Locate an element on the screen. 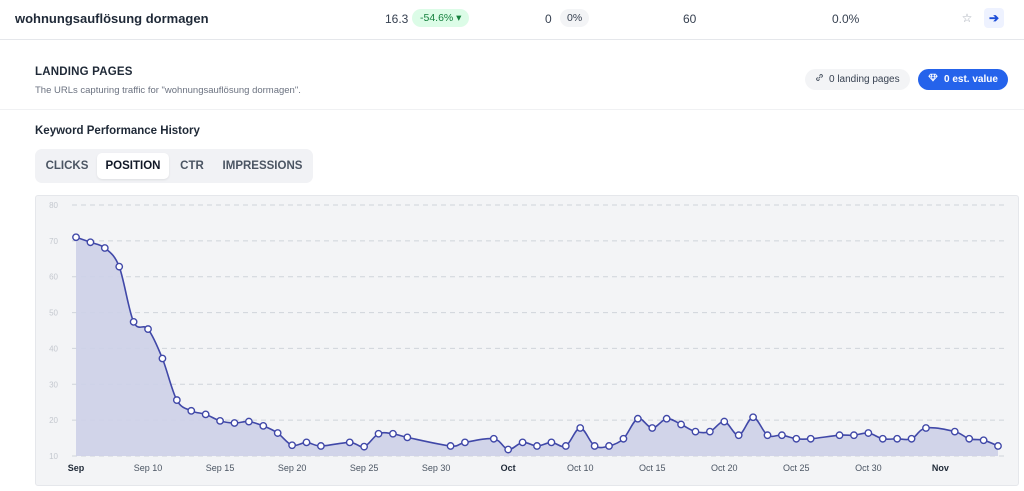 This screenshot has height=491, width=1024. diamond-icon is located at coordinates (933, 79).